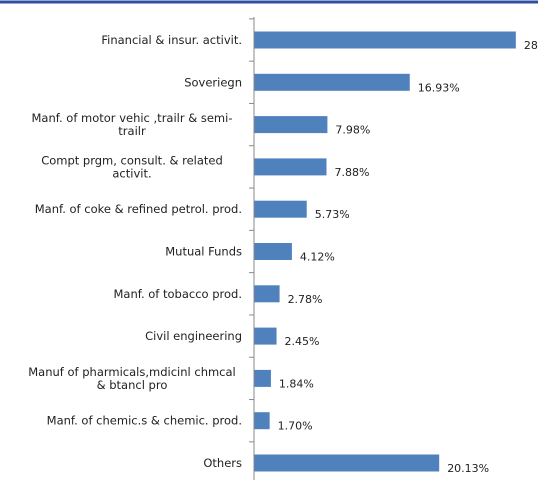 This screenshot has width=538, height=482. I want to click on category-label-line: activit., so click(131, 173).